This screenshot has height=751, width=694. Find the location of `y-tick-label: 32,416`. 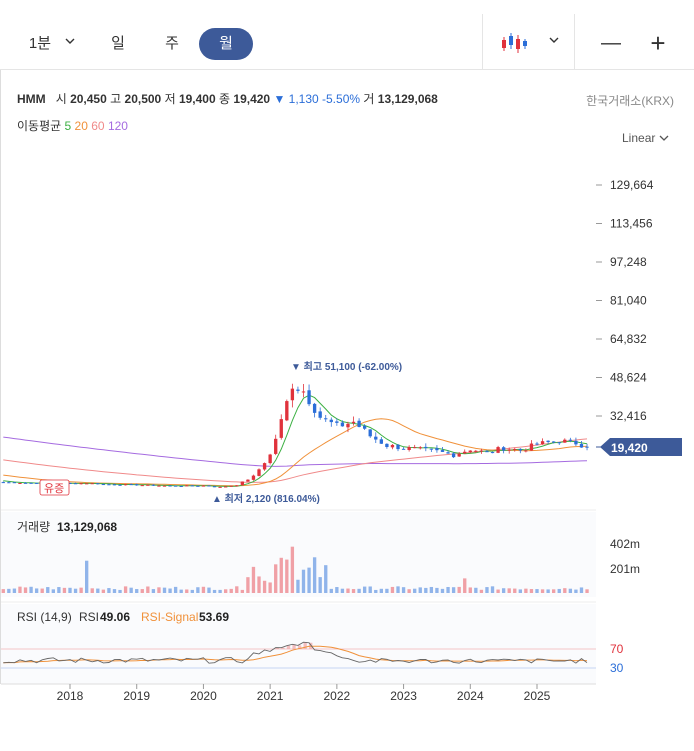

y-tick-label: 32,416 is located at coordinates (628, 416).